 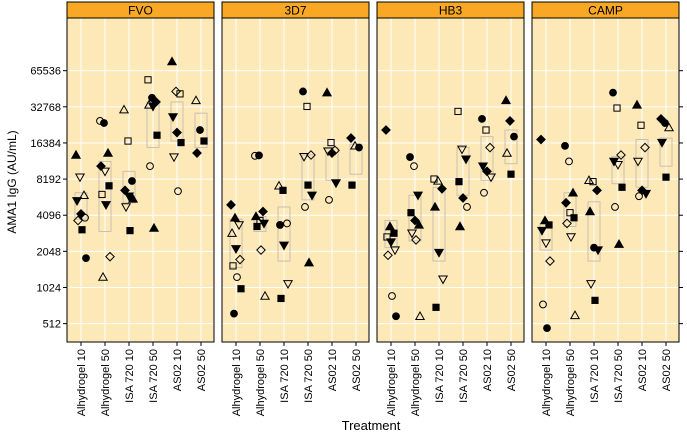 What do you see at coordinates (49, 252) in the screenshot?
I see `y-tick-label: 2048` at bounding box center [49, 252].